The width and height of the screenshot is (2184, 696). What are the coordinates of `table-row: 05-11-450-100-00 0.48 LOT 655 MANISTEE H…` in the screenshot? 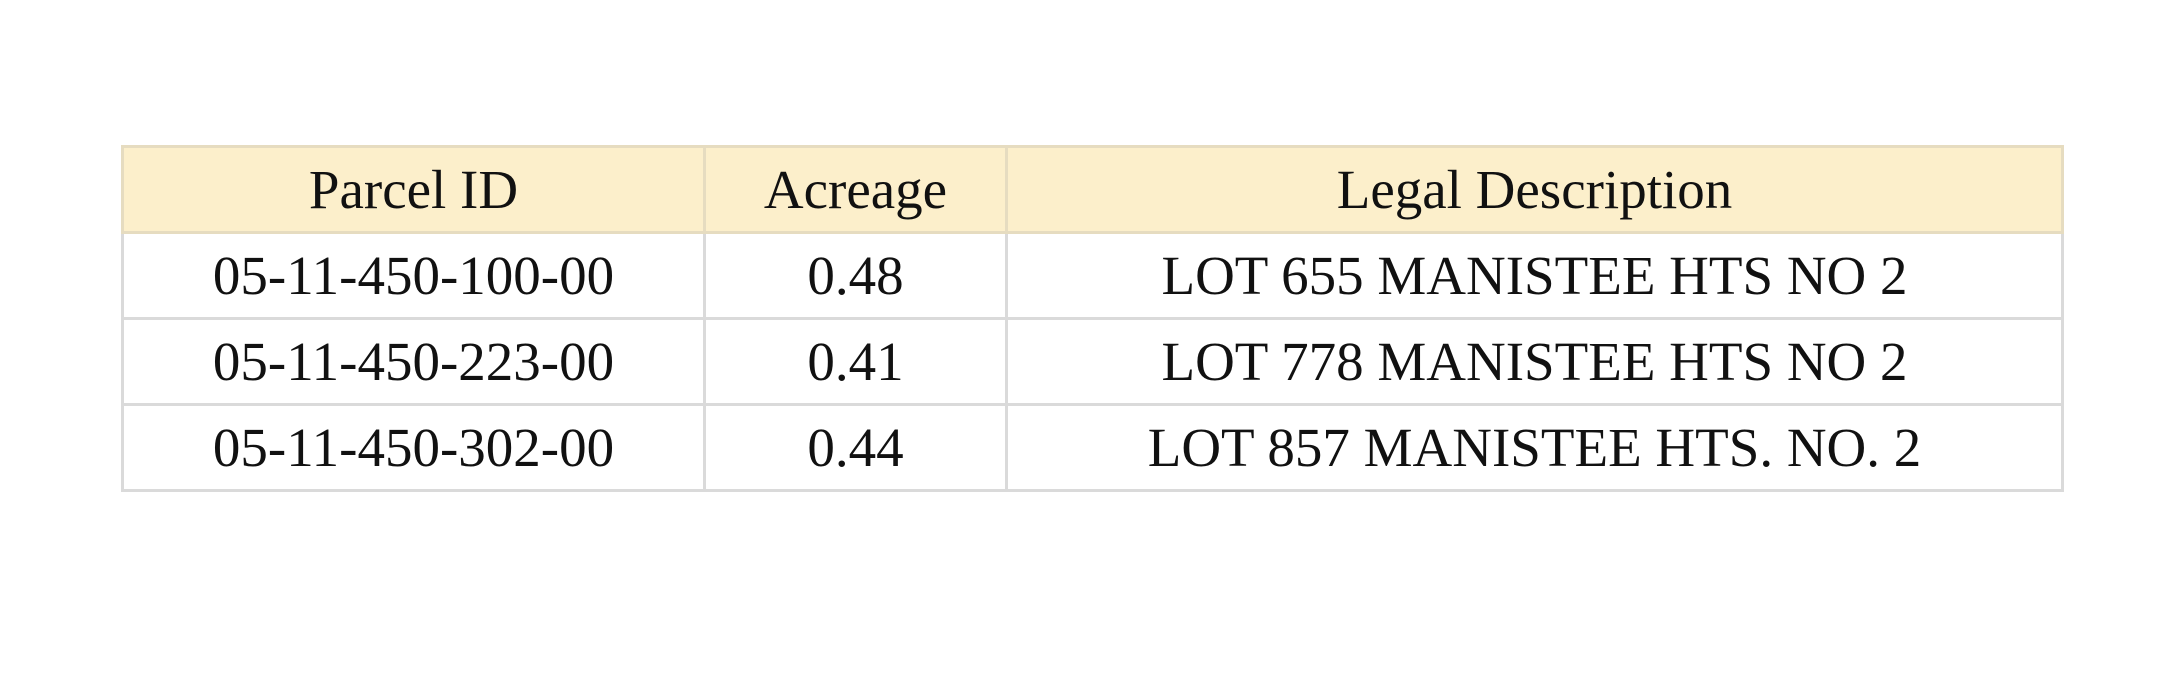 It's located at (1092, 275).